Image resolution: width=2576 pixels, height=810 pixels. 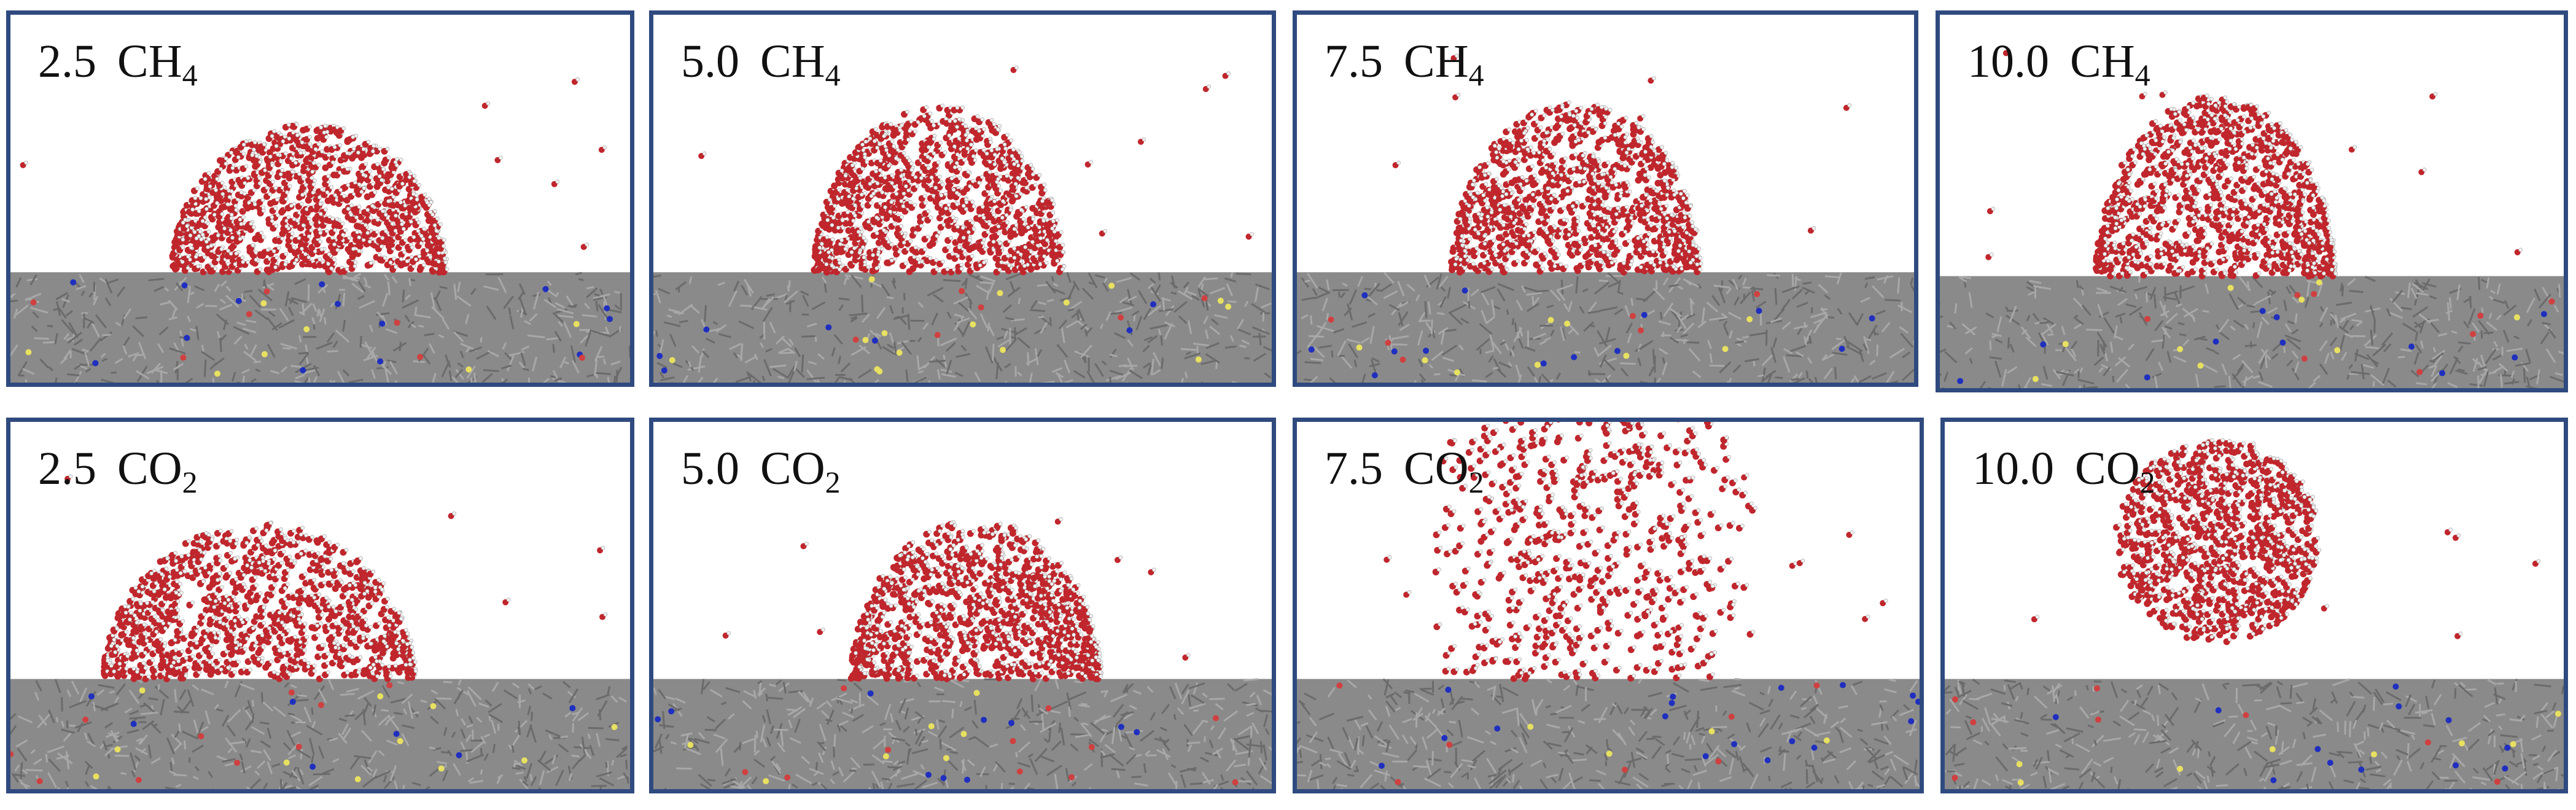 I want to click on panel-label: 7.5 CH4, so click(x=1404, y=64).